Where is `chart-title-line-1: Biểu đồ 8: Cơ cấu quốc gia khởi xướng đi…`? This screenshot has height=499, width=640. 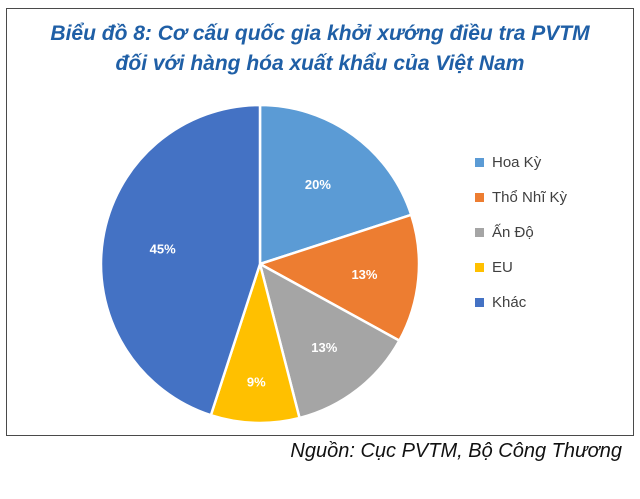
chart-title-line-1: Biểu đồ 8: Cơ cấu quốc gia khởi xướng đi… is located at coordinates (320, 33).